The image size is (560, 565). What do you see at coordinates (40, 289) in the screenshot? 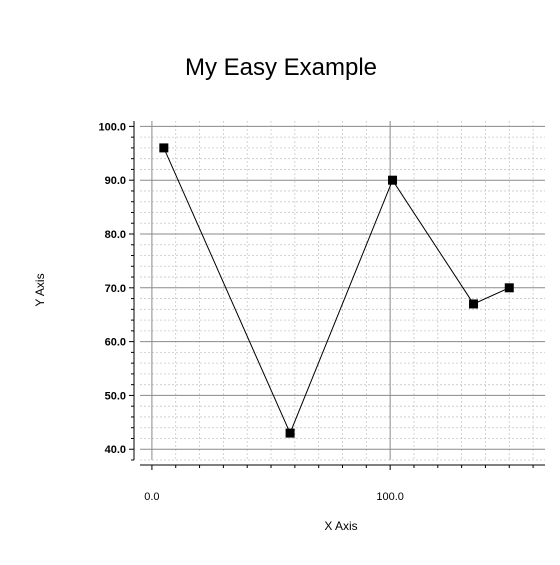
I see `y-axis-label: Y Axis` at bounding box center [40, 289].